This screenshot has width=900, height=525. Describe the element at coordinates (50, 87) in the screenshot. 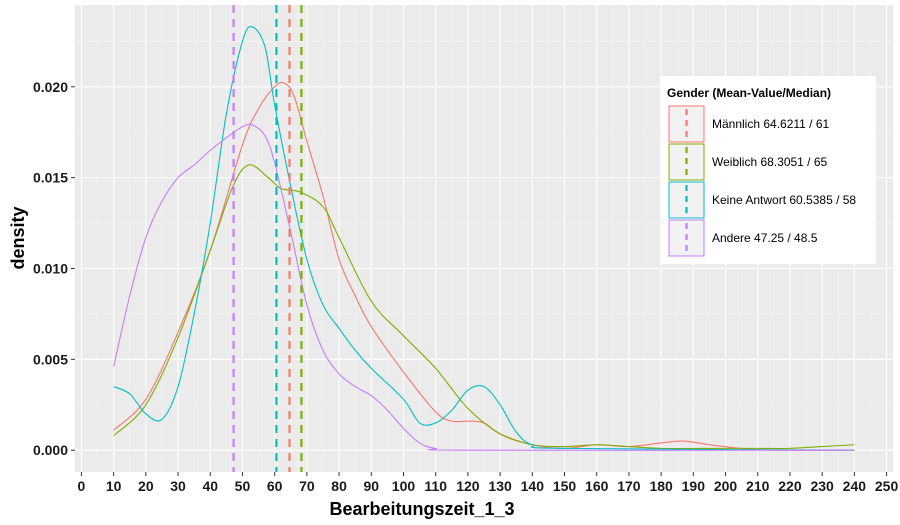

I see `y-tick-label: 0.020` at that location.